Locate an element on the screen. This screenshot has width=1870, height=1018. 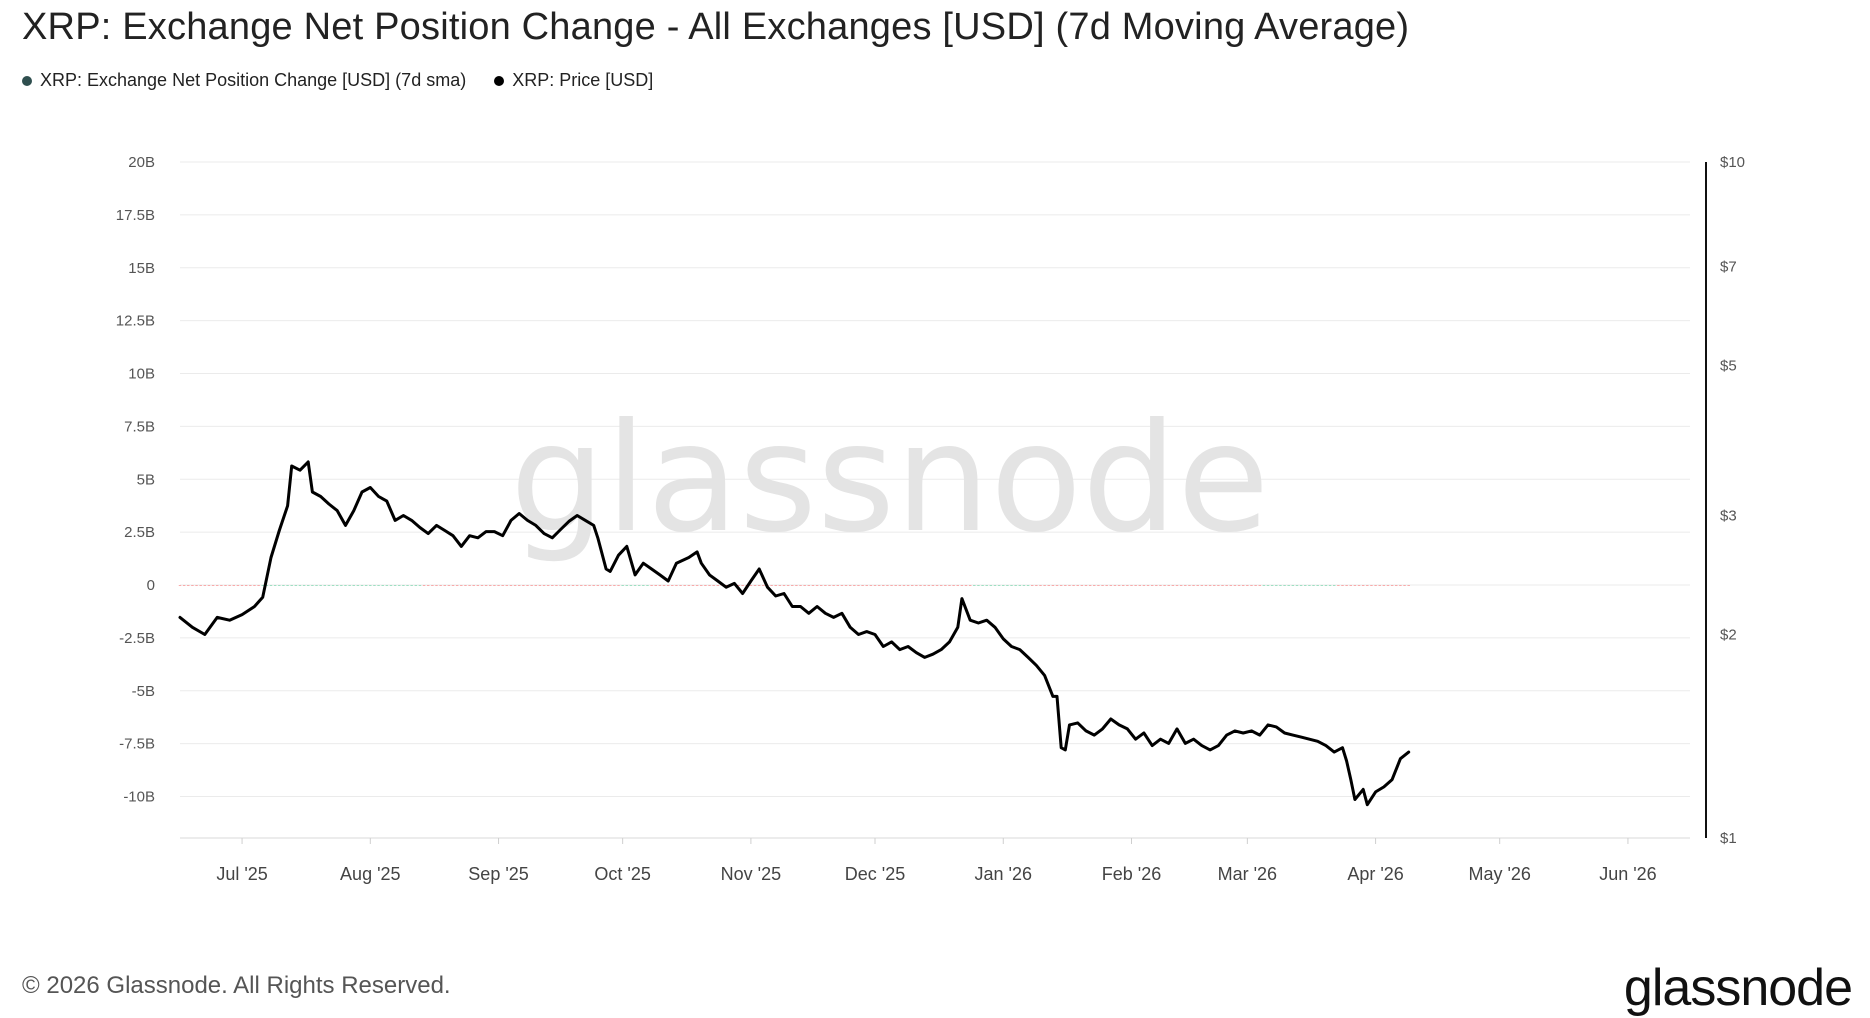
y-left-tick-label: 2.5B is located at coordinates (139, 532).